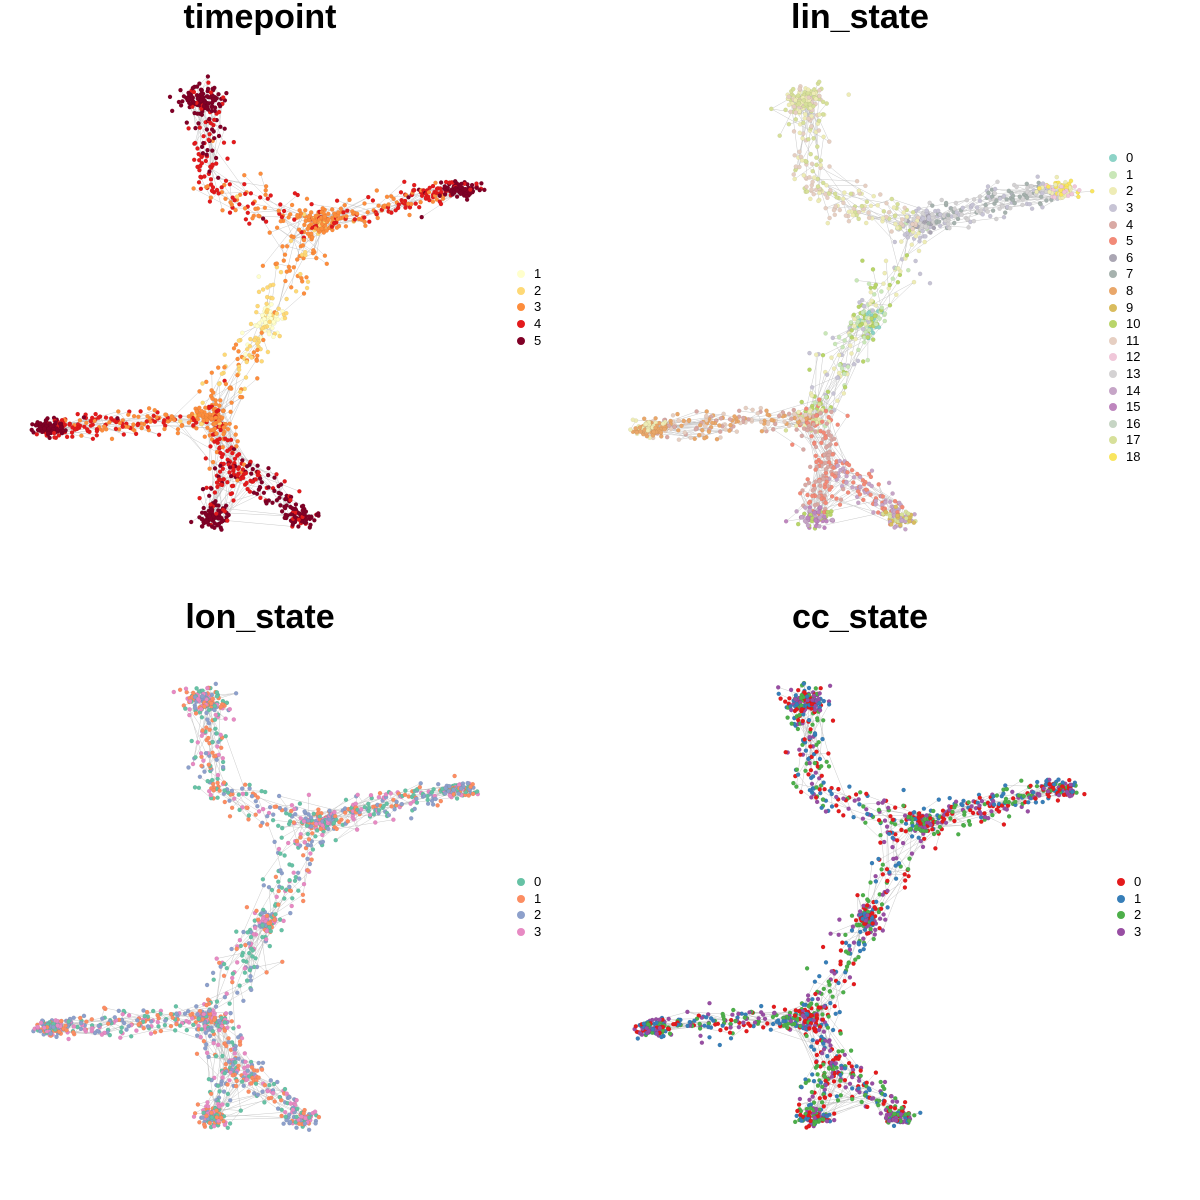 This screenshot has height=1200, width=1200. What do you see at coordinates (1124, 241) in the screenshot?
I see `legend-item: 5` at bounding box center [1124, 241].